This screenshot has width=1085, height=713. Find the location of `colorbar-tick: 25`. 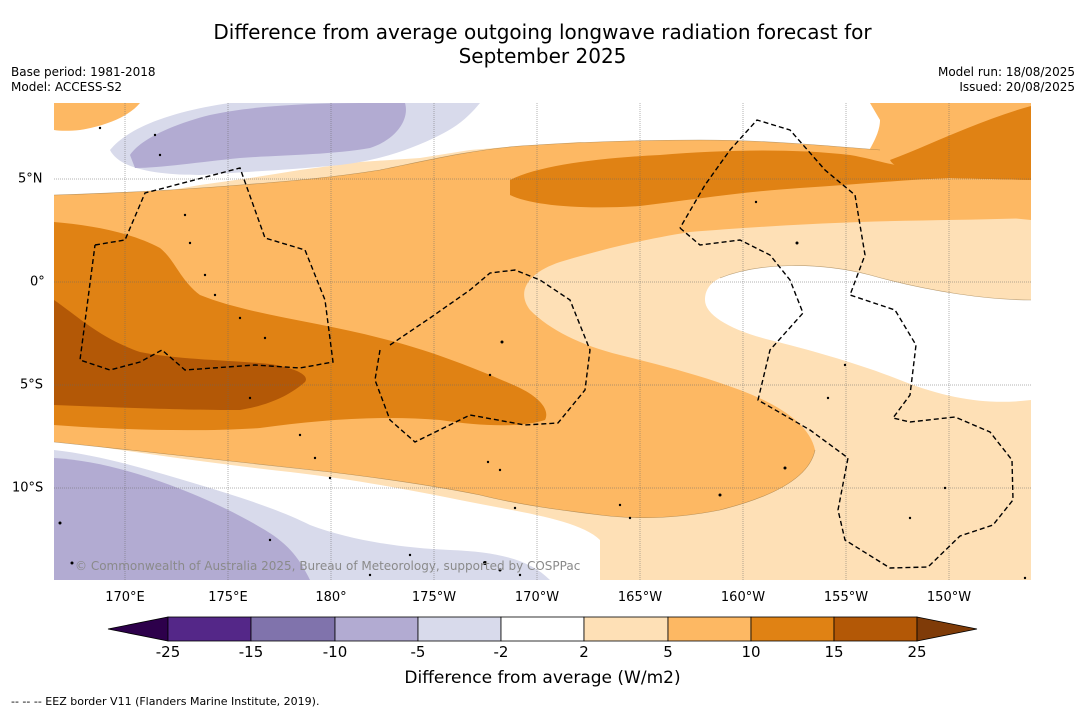

colorbar-tick: 25 is located at coordinates (917, 652).